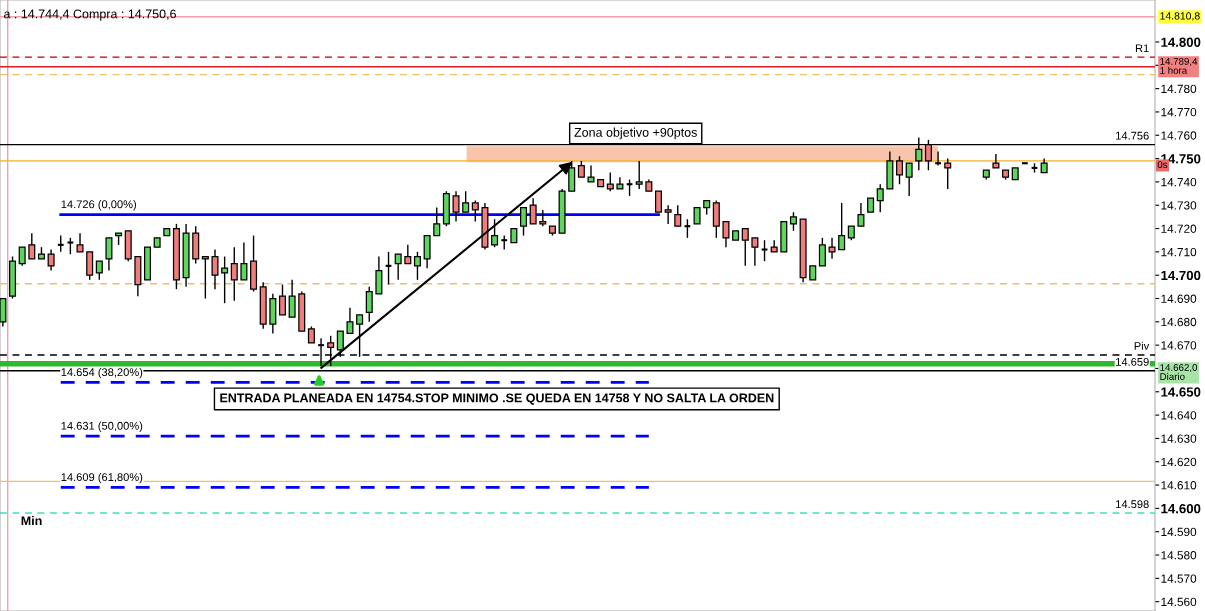 Image resolution: width=1205 pixels, height=611 pixels. Describe the element at coordinates (1179, 89) in the screenshot. I see `y-tick-label: 14.780` at that location.